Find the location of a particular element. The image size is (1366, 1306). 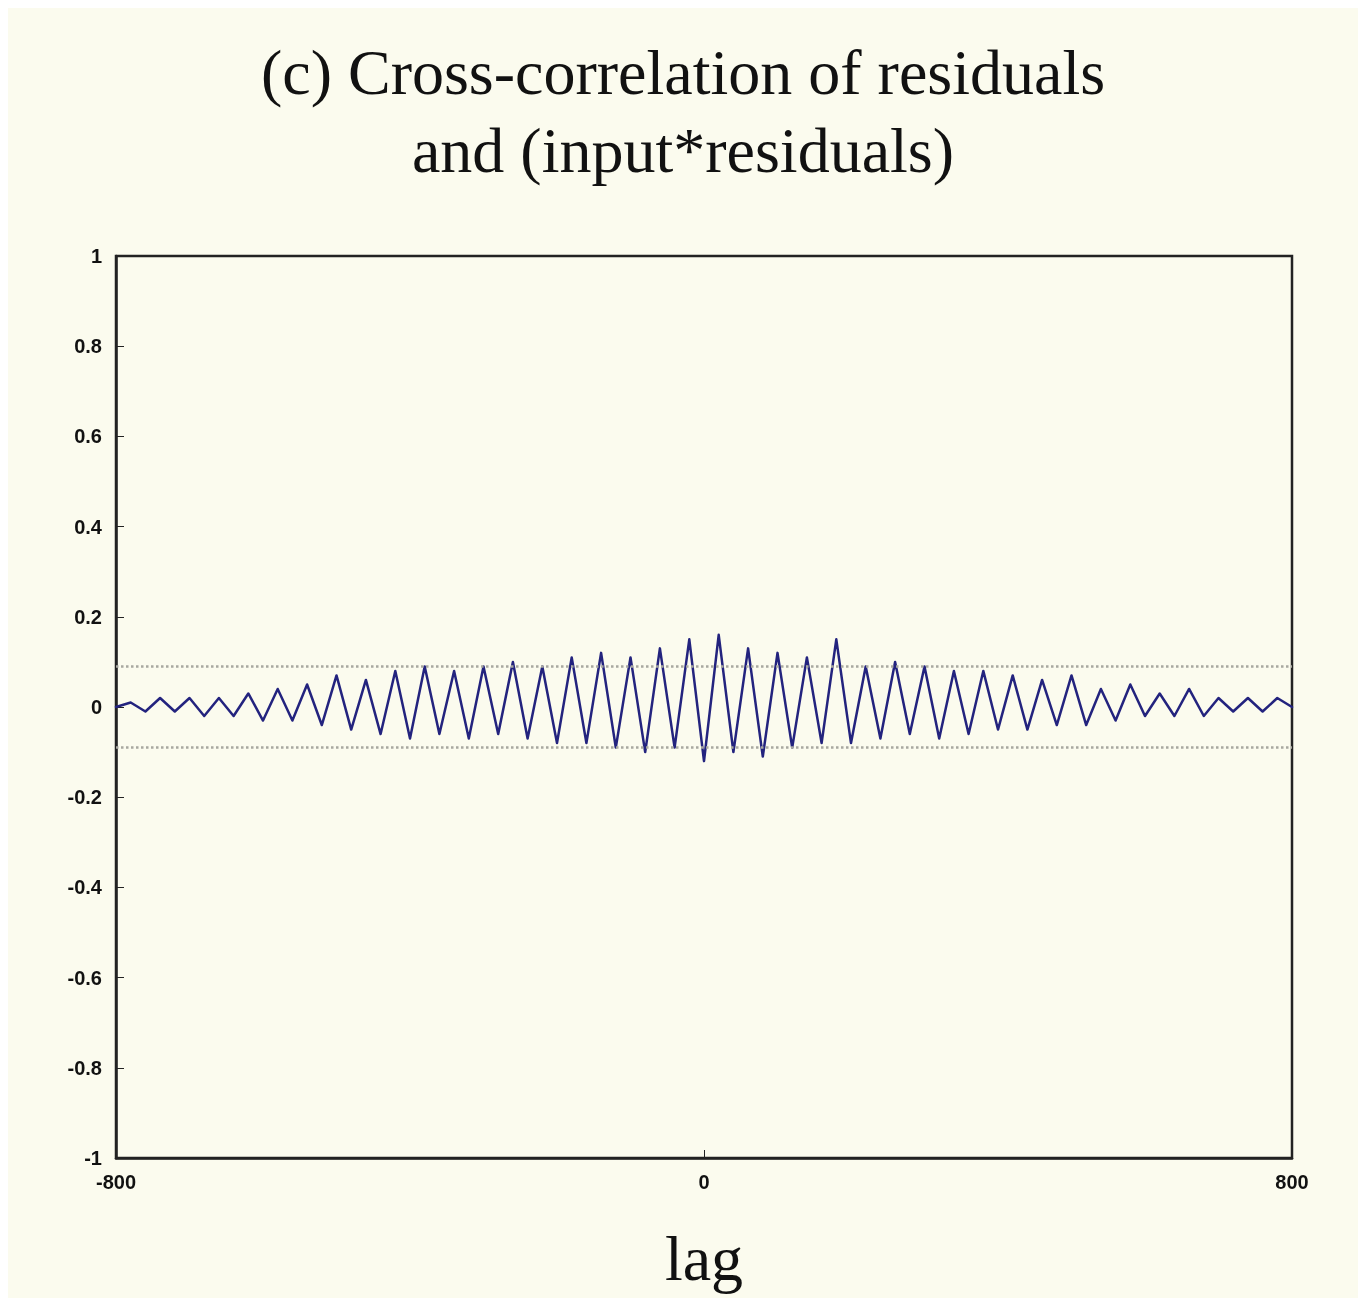

line-series is located at coordinates (704, 698).